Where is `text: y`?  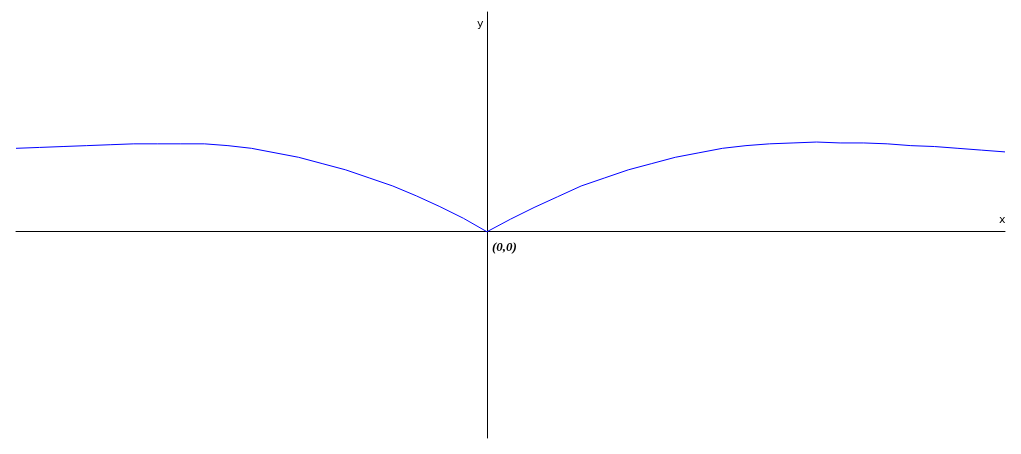
text: y is located at coordinates (480, 23).